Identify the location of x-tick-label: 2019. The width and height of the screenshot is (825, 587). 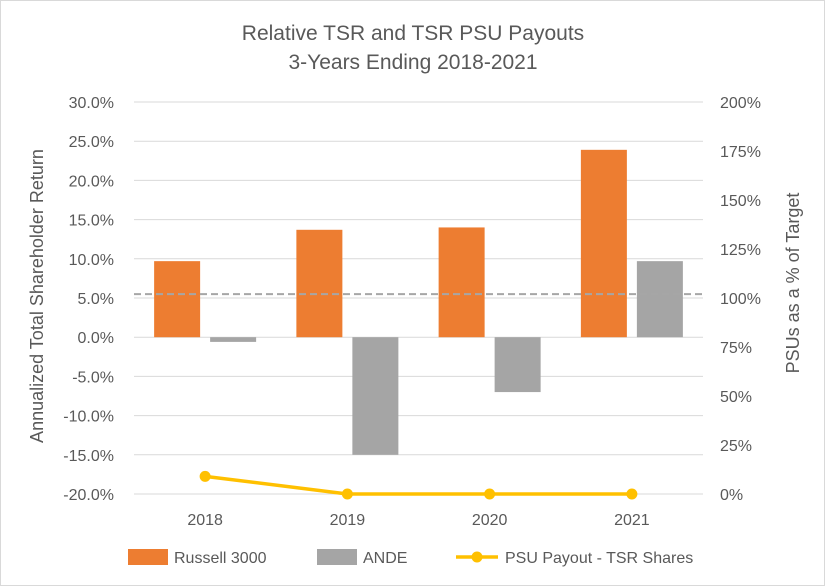
(348, 520).